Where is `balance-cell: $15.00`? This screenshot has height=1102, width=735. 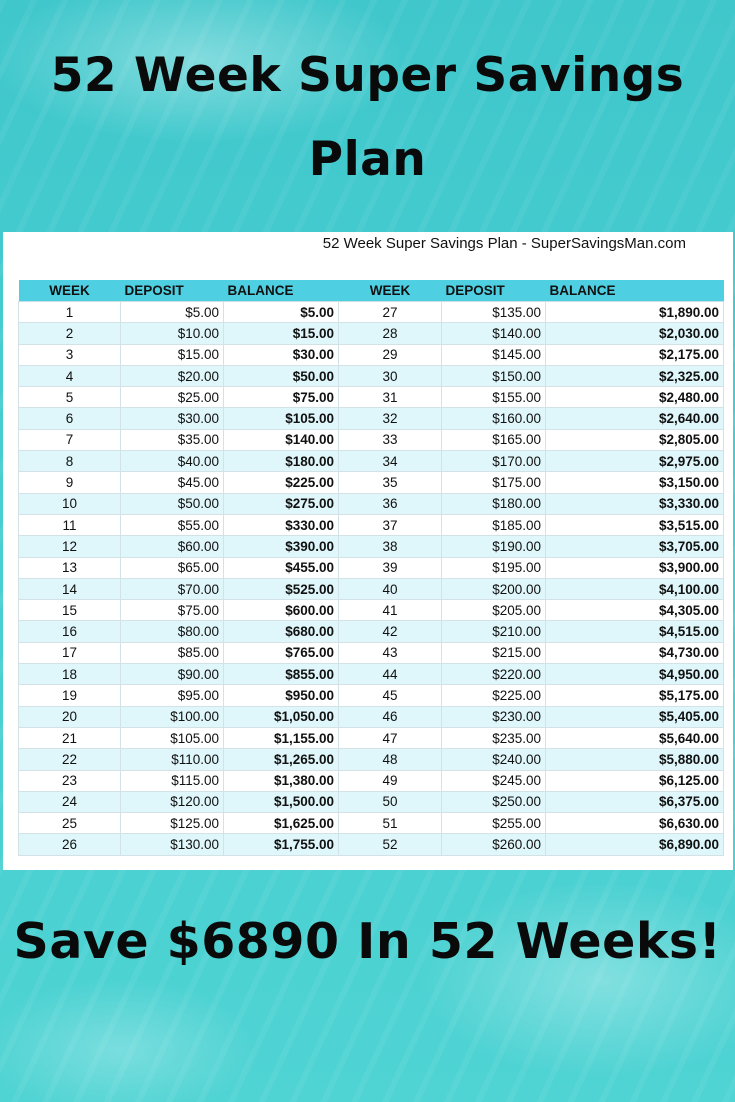 balance-cell: $15.00 is located at coordinates (281, 333).